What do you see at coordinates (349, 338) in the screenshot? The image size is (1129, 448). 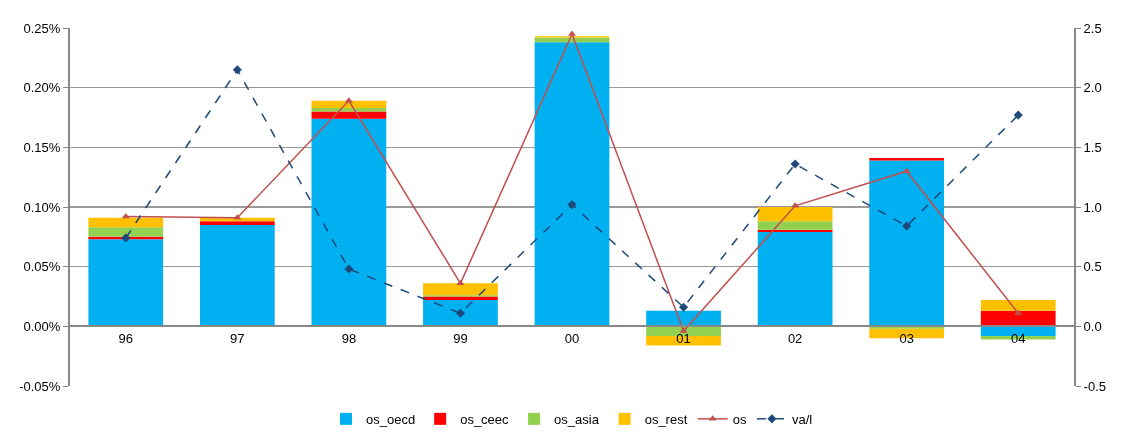 I see `x-tick-label: 98` at bounding box center [349, 338].